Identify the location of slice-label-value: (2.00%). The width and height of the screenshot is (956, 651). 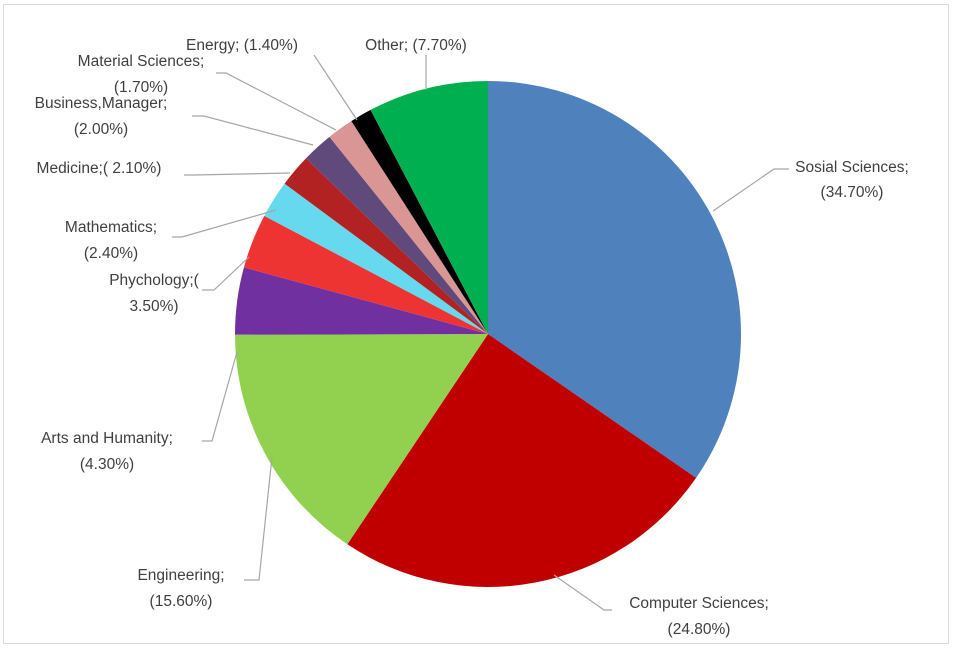
(101, 129).